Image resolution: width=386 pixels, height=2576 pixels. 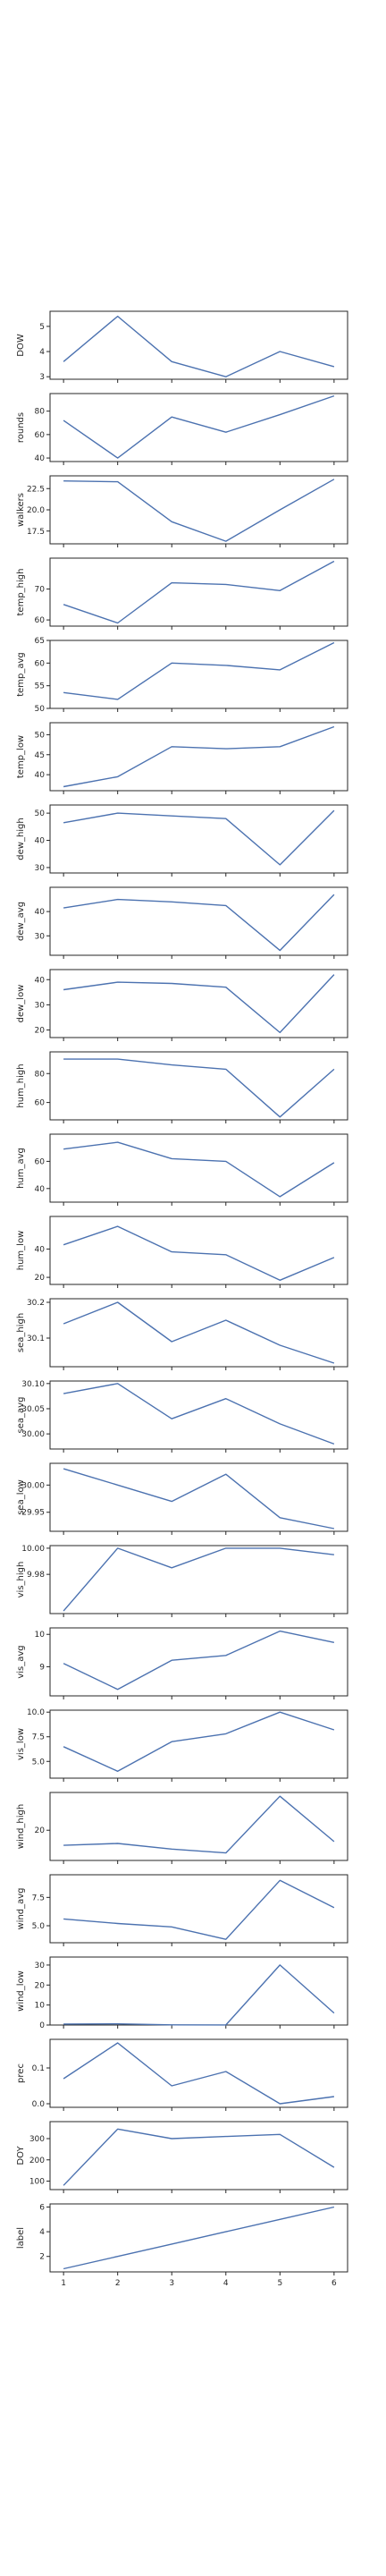 What do you see at coordinates (182, 429) in the screenshot?
I see `subplot-rounds: 40 60 80 rounds` at bounding box center [182, 429].